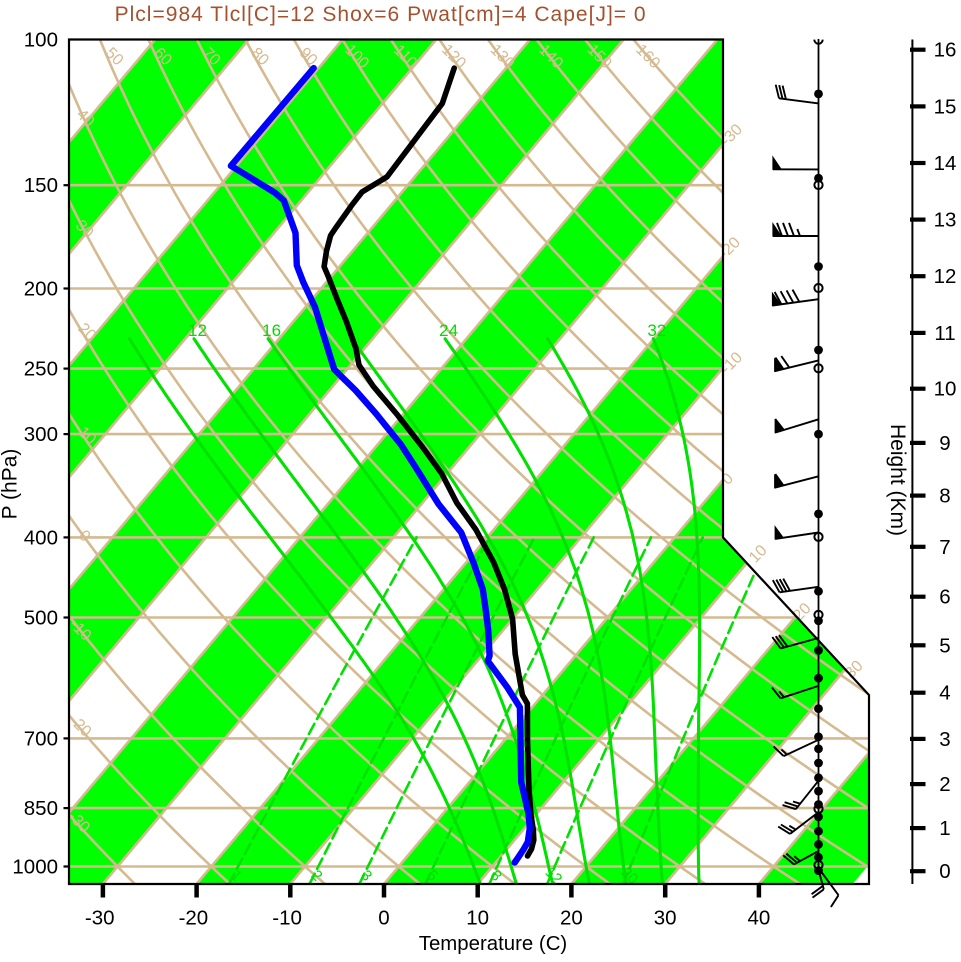 Image resolution: width=961 pixels, height=962 pixels. Describe the element at coordinates (194, 918) in the screenshot. I see `svg-text: -20` at that location.